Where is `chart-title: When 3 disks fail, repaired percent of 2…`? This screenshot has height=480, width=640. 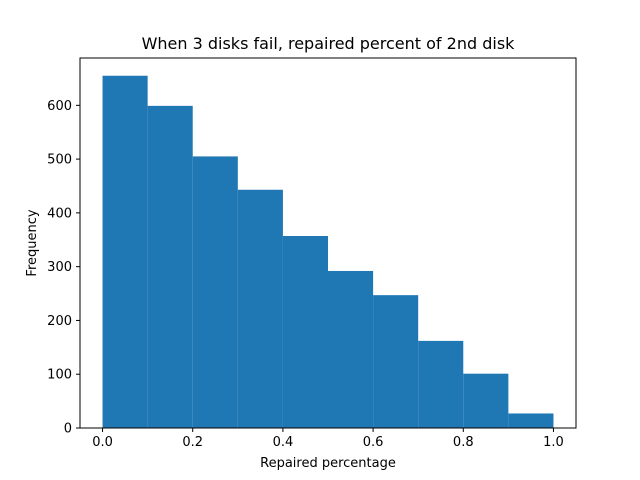
chart-title: When 3 disks fail, repaired percent of 2… is located at coordinates (329, 43).